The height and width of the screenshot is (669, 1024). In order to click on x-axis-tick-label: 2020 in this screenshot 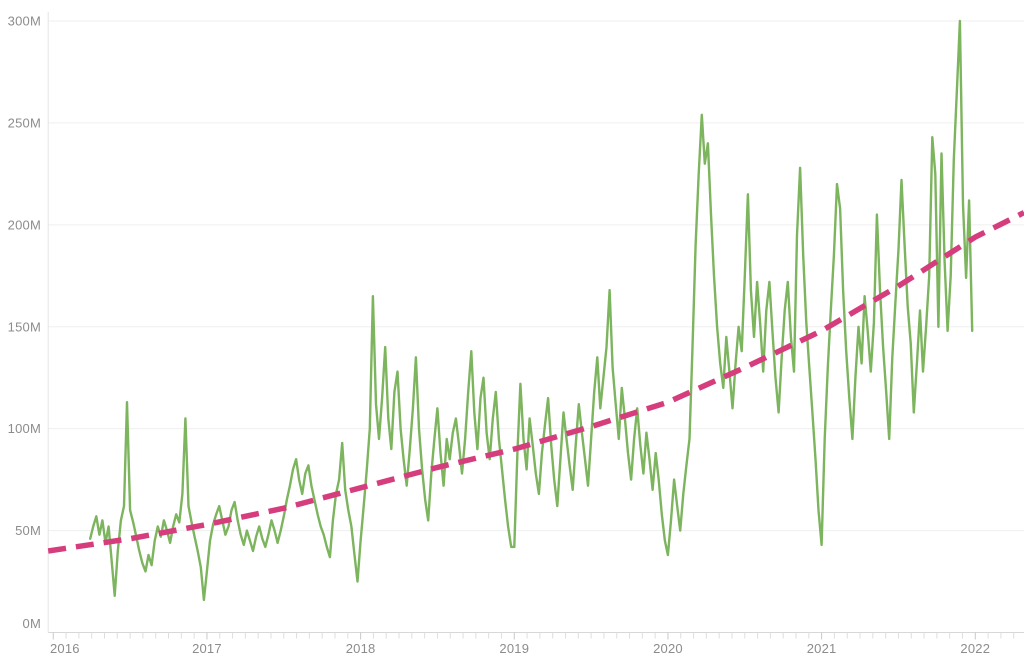, I will do `click(668, 648)`.